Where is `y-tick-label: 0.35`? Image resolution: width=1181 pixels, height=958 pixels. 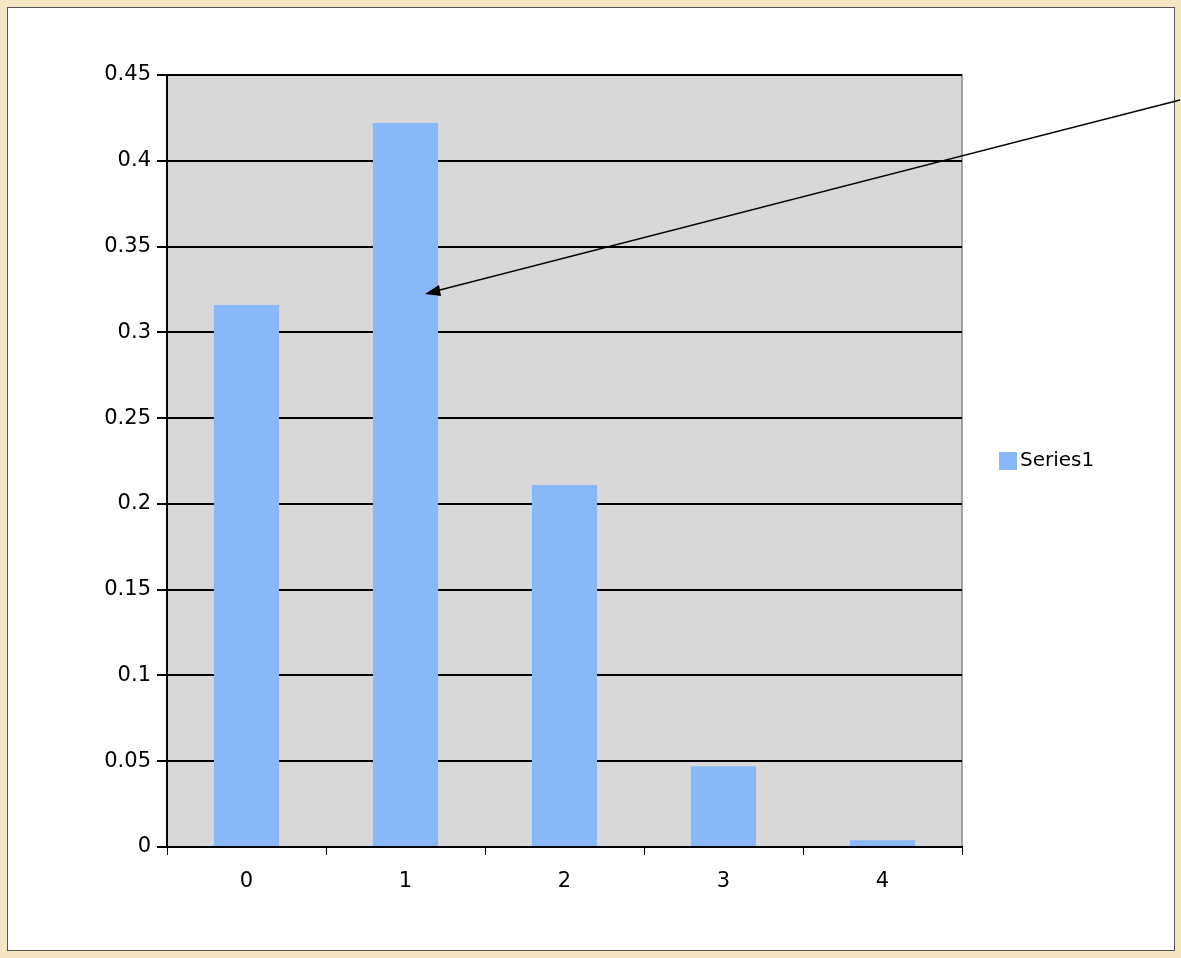 y-tick-label: 0.35 is located at coordinates (127, 245).